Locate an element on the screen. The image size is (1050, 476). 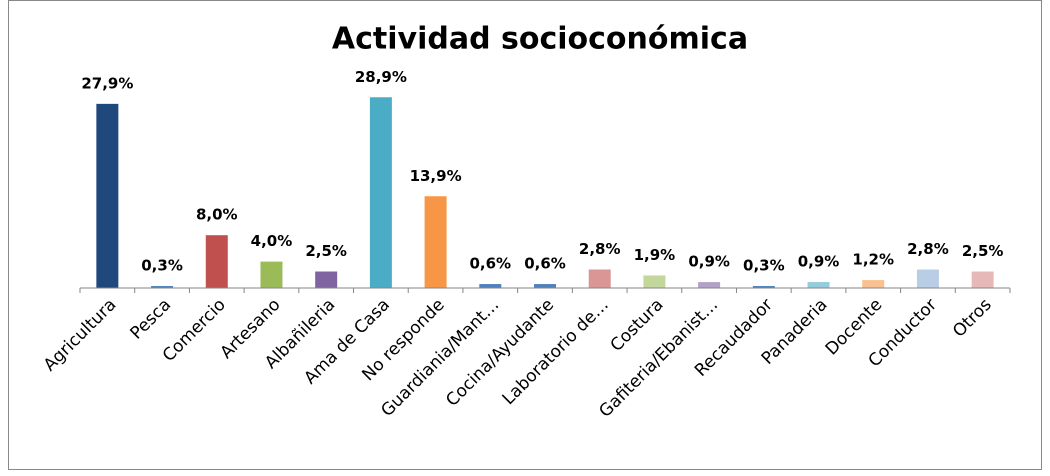
data-label: 27,9% is located at coordinates (107, 83).